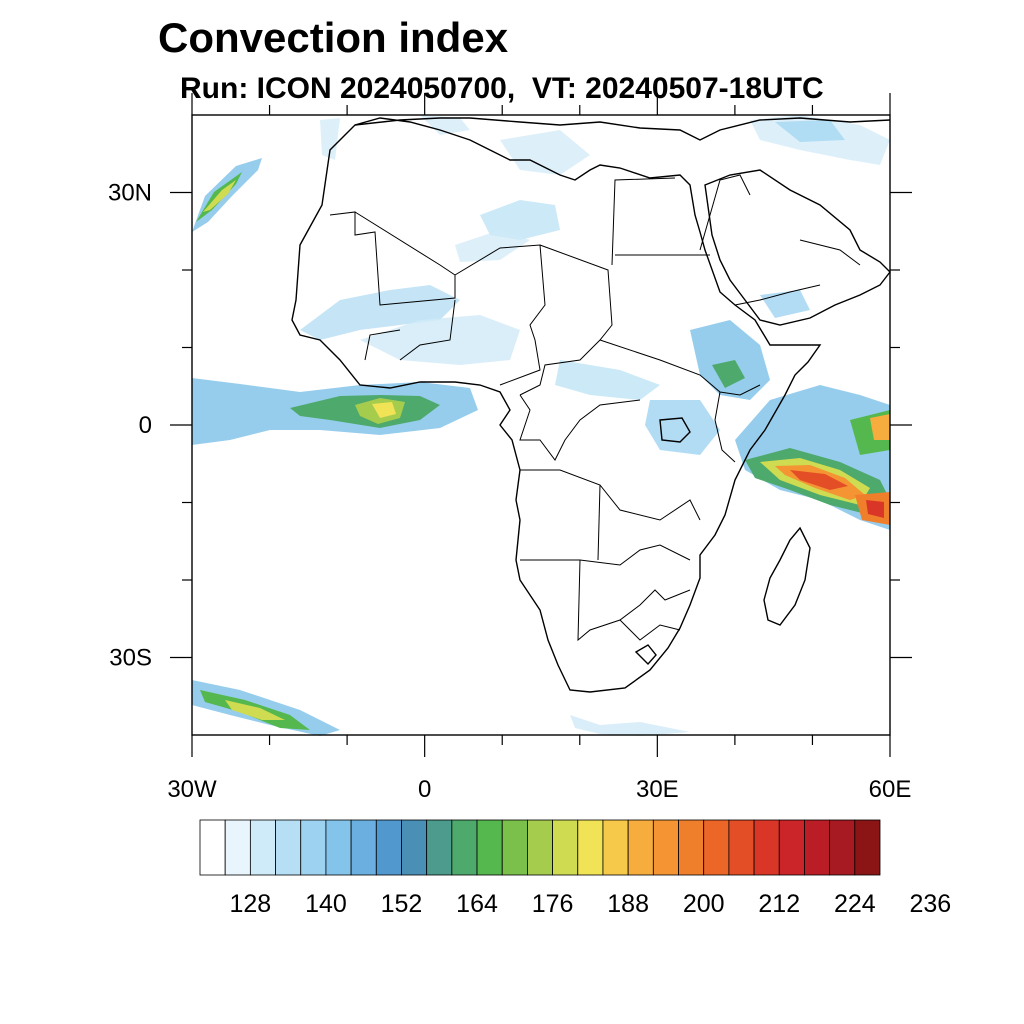 Image resolution: width=1024 pixels, height=1024 pixels. Describe the element at coordinates (787, 576) in the screenshot. I see `madagascar` at that location.